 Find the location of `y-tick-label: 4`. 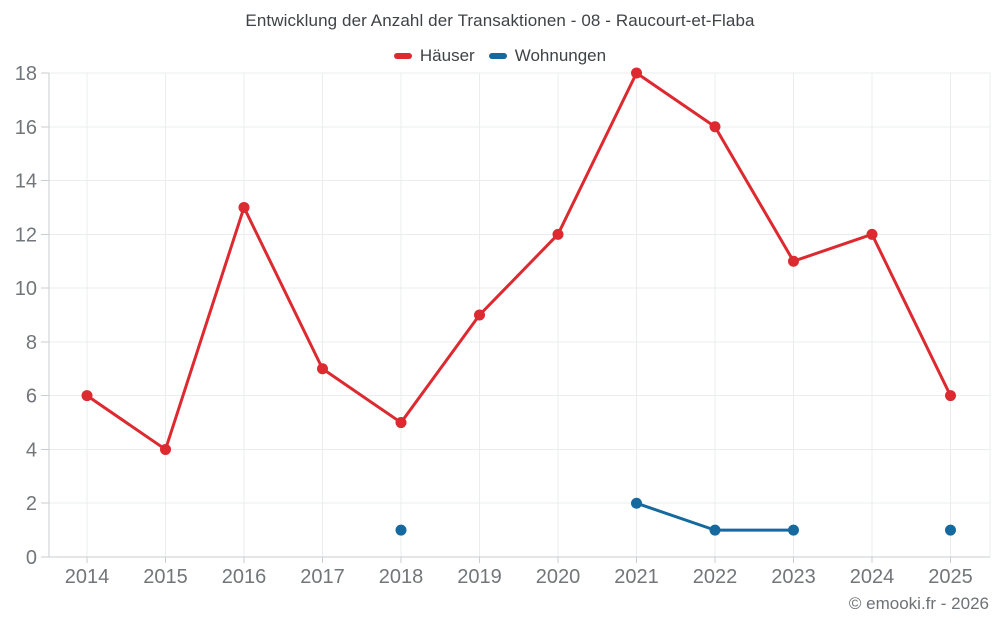

y-tick-label: 4 is located at coordinates (31, 450).